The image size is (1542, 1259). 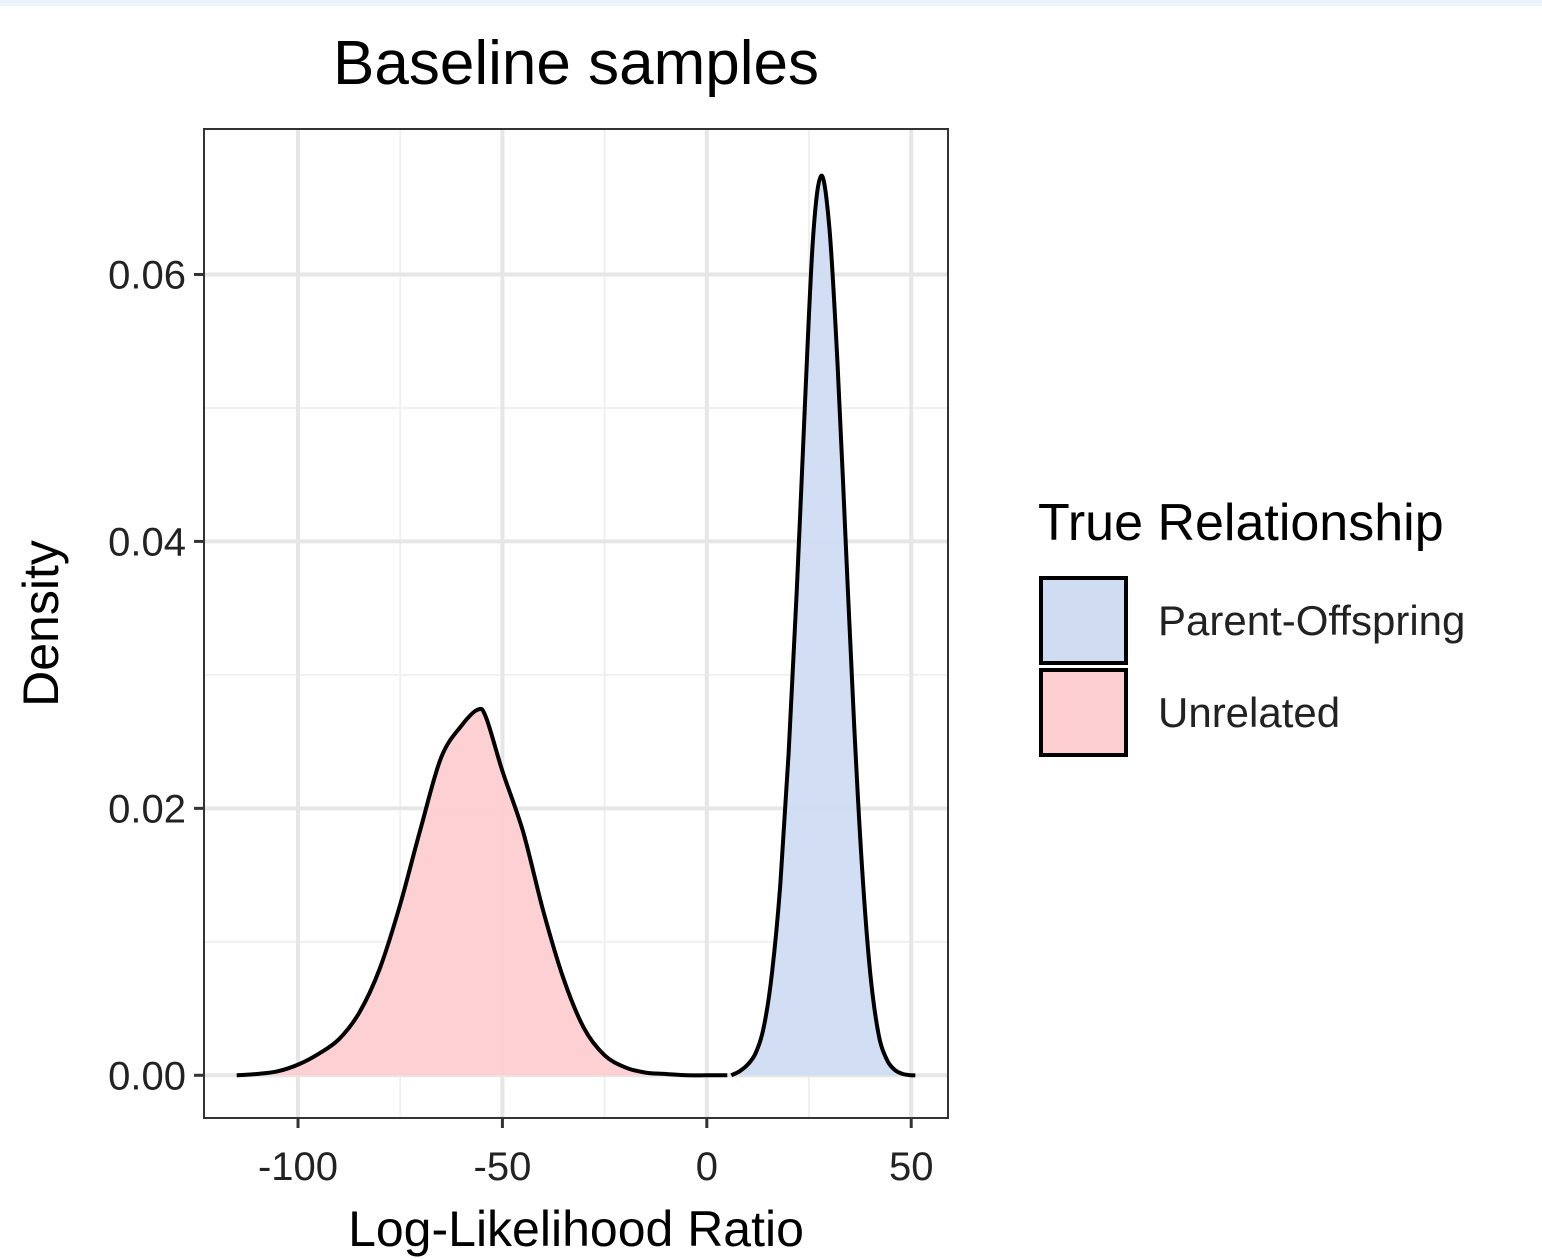 What do you see at coordinates (503, 1167) in the screenshot?
I see `x-tick-label: -50` at bounding box center [503, 1167].